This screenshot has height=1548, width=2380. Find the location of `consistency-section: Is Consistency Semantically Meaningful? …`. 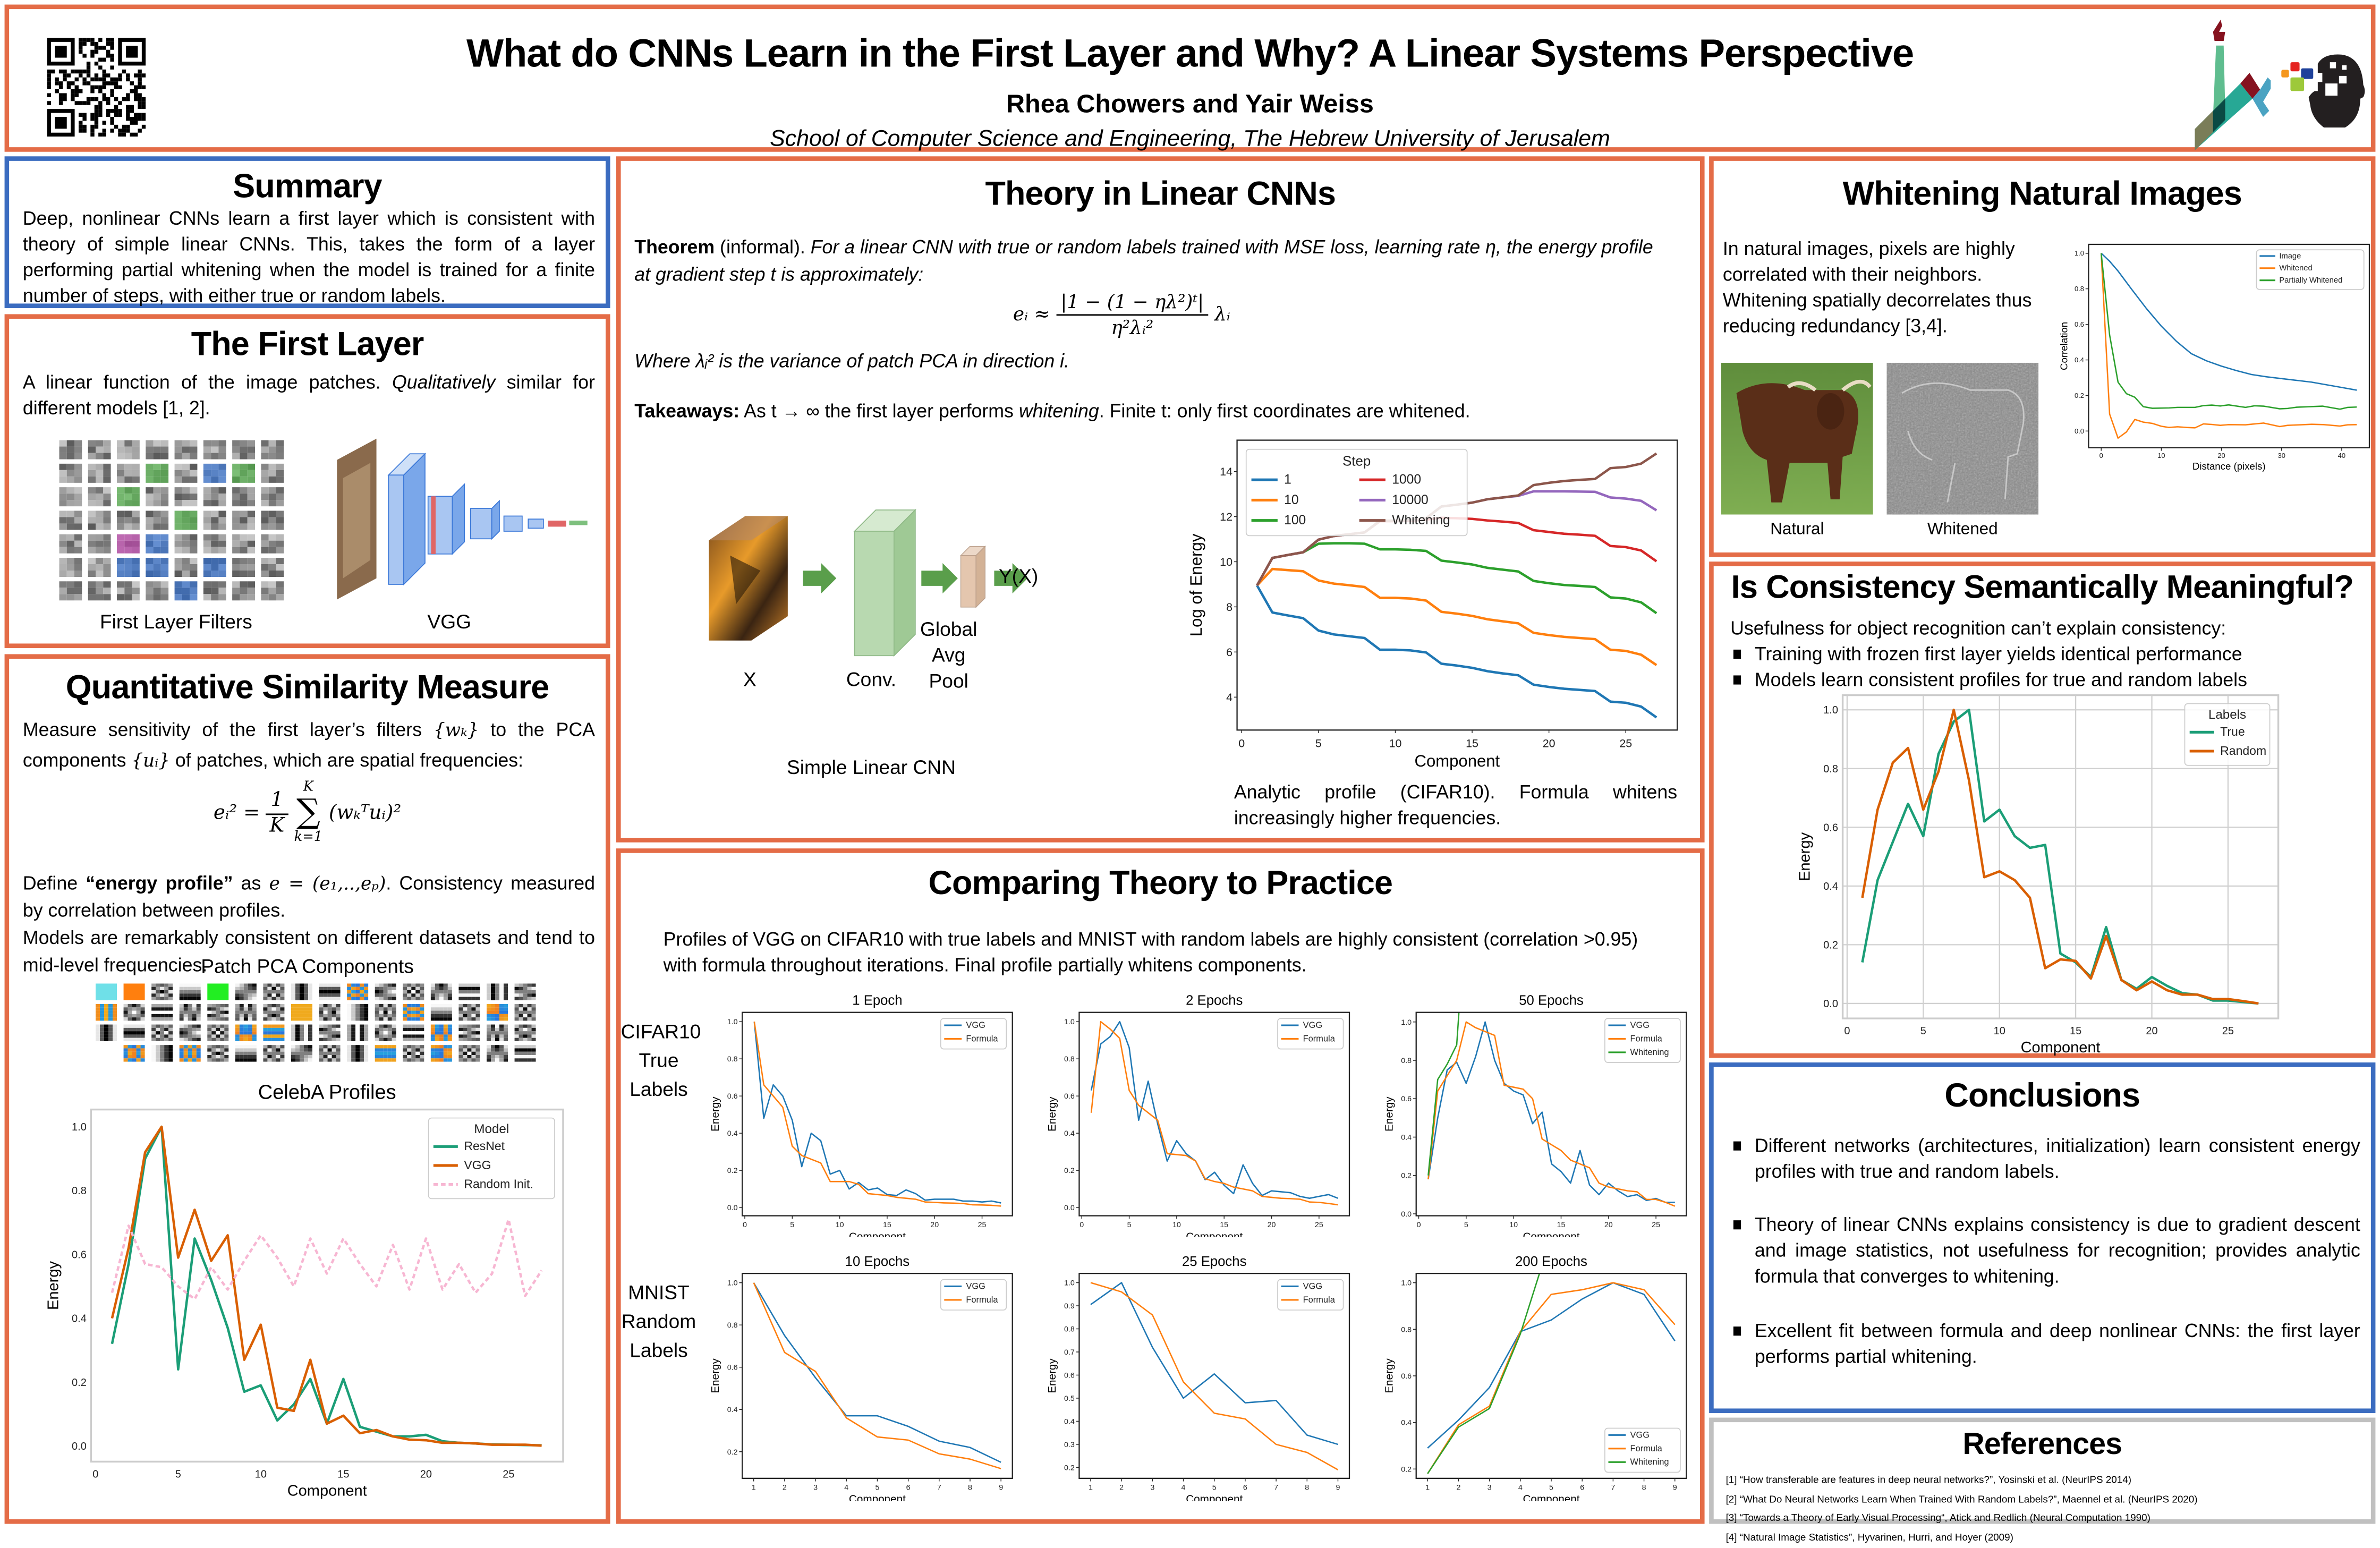

consistency-section: Is Consistency Semantically Meaningful? … is located at coordinates (2042, 810).